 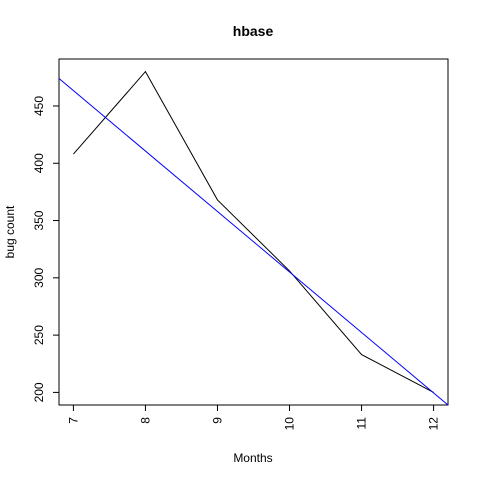 What do you see at coordinates (290, 424) in the screenshot?
I see `x-tick-label: 10` at bounding box center [290, 424].